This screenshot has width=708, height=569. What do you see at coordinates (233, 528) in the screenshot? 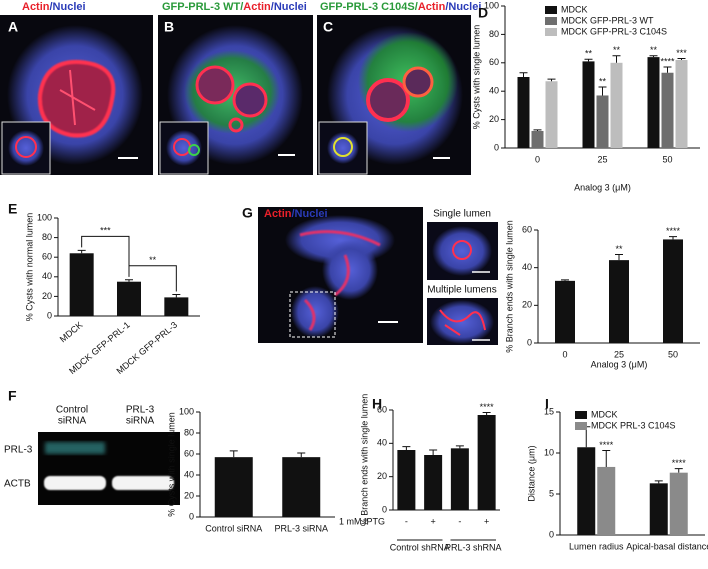
I see `x-tick-label: Control siRNA` at bounding box center [233, 528].